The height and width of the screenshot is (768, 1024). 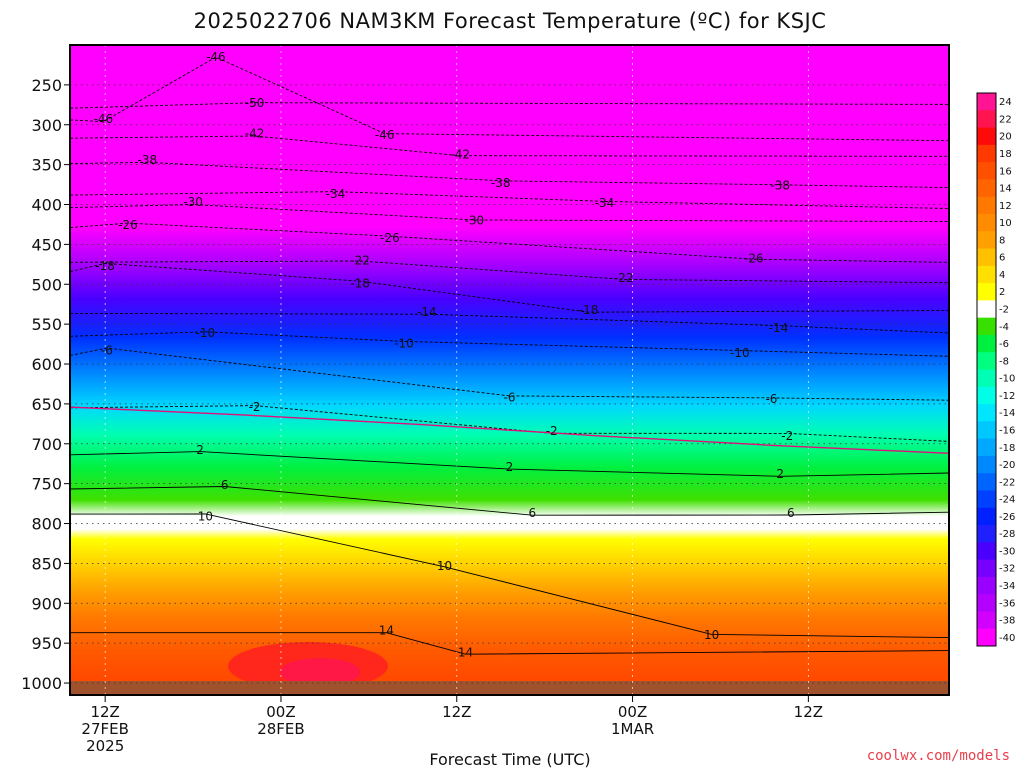 What do you see at coordinates (46, 244) in the screenshot?
I see `y-tick-label-4: 450` at bounding box center [46, 244].